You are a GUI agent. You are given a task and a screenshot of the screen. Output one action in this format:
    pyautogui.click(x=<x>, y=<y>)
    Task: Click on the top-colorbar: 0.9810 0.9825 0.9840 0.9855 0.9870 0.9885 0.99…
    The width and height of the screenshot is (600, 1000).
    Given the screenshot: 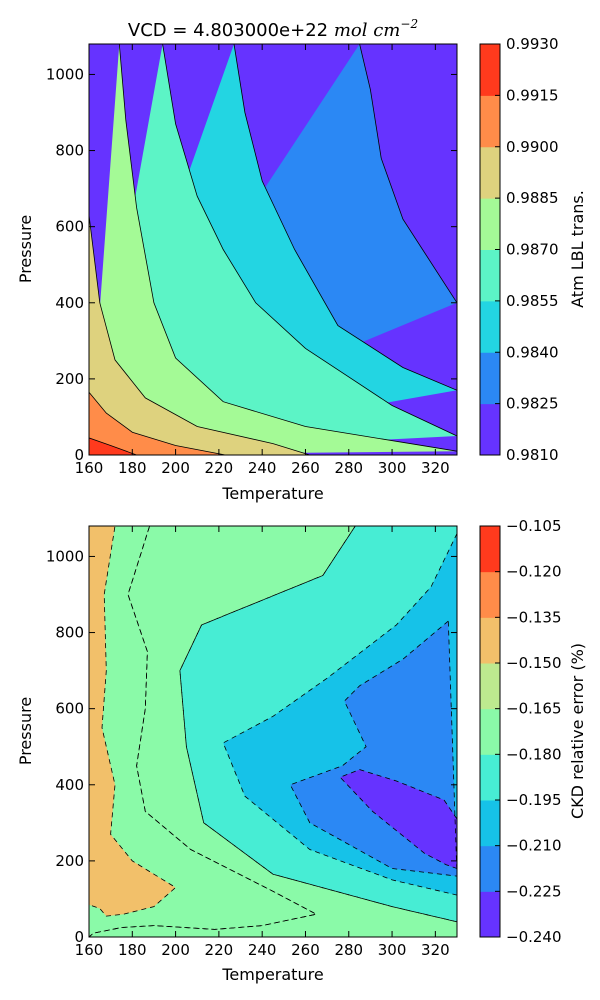 What is the action you would take?
    pyautogui.click(x=519, y=249)
    